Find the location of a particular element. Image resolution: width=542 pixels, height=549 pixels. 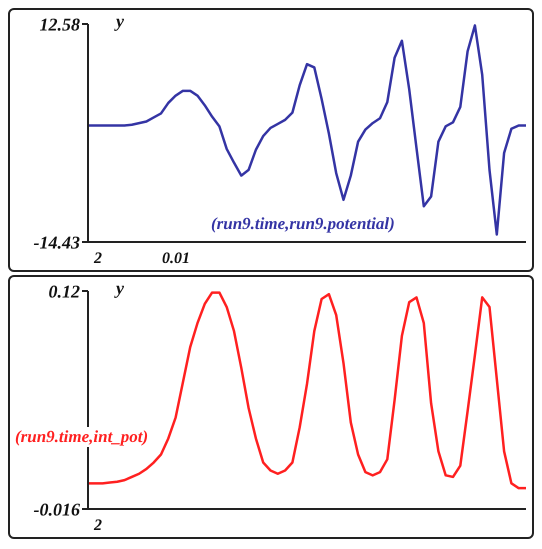

y-tick-label: -0.016 is located at coordinates (57, 509).